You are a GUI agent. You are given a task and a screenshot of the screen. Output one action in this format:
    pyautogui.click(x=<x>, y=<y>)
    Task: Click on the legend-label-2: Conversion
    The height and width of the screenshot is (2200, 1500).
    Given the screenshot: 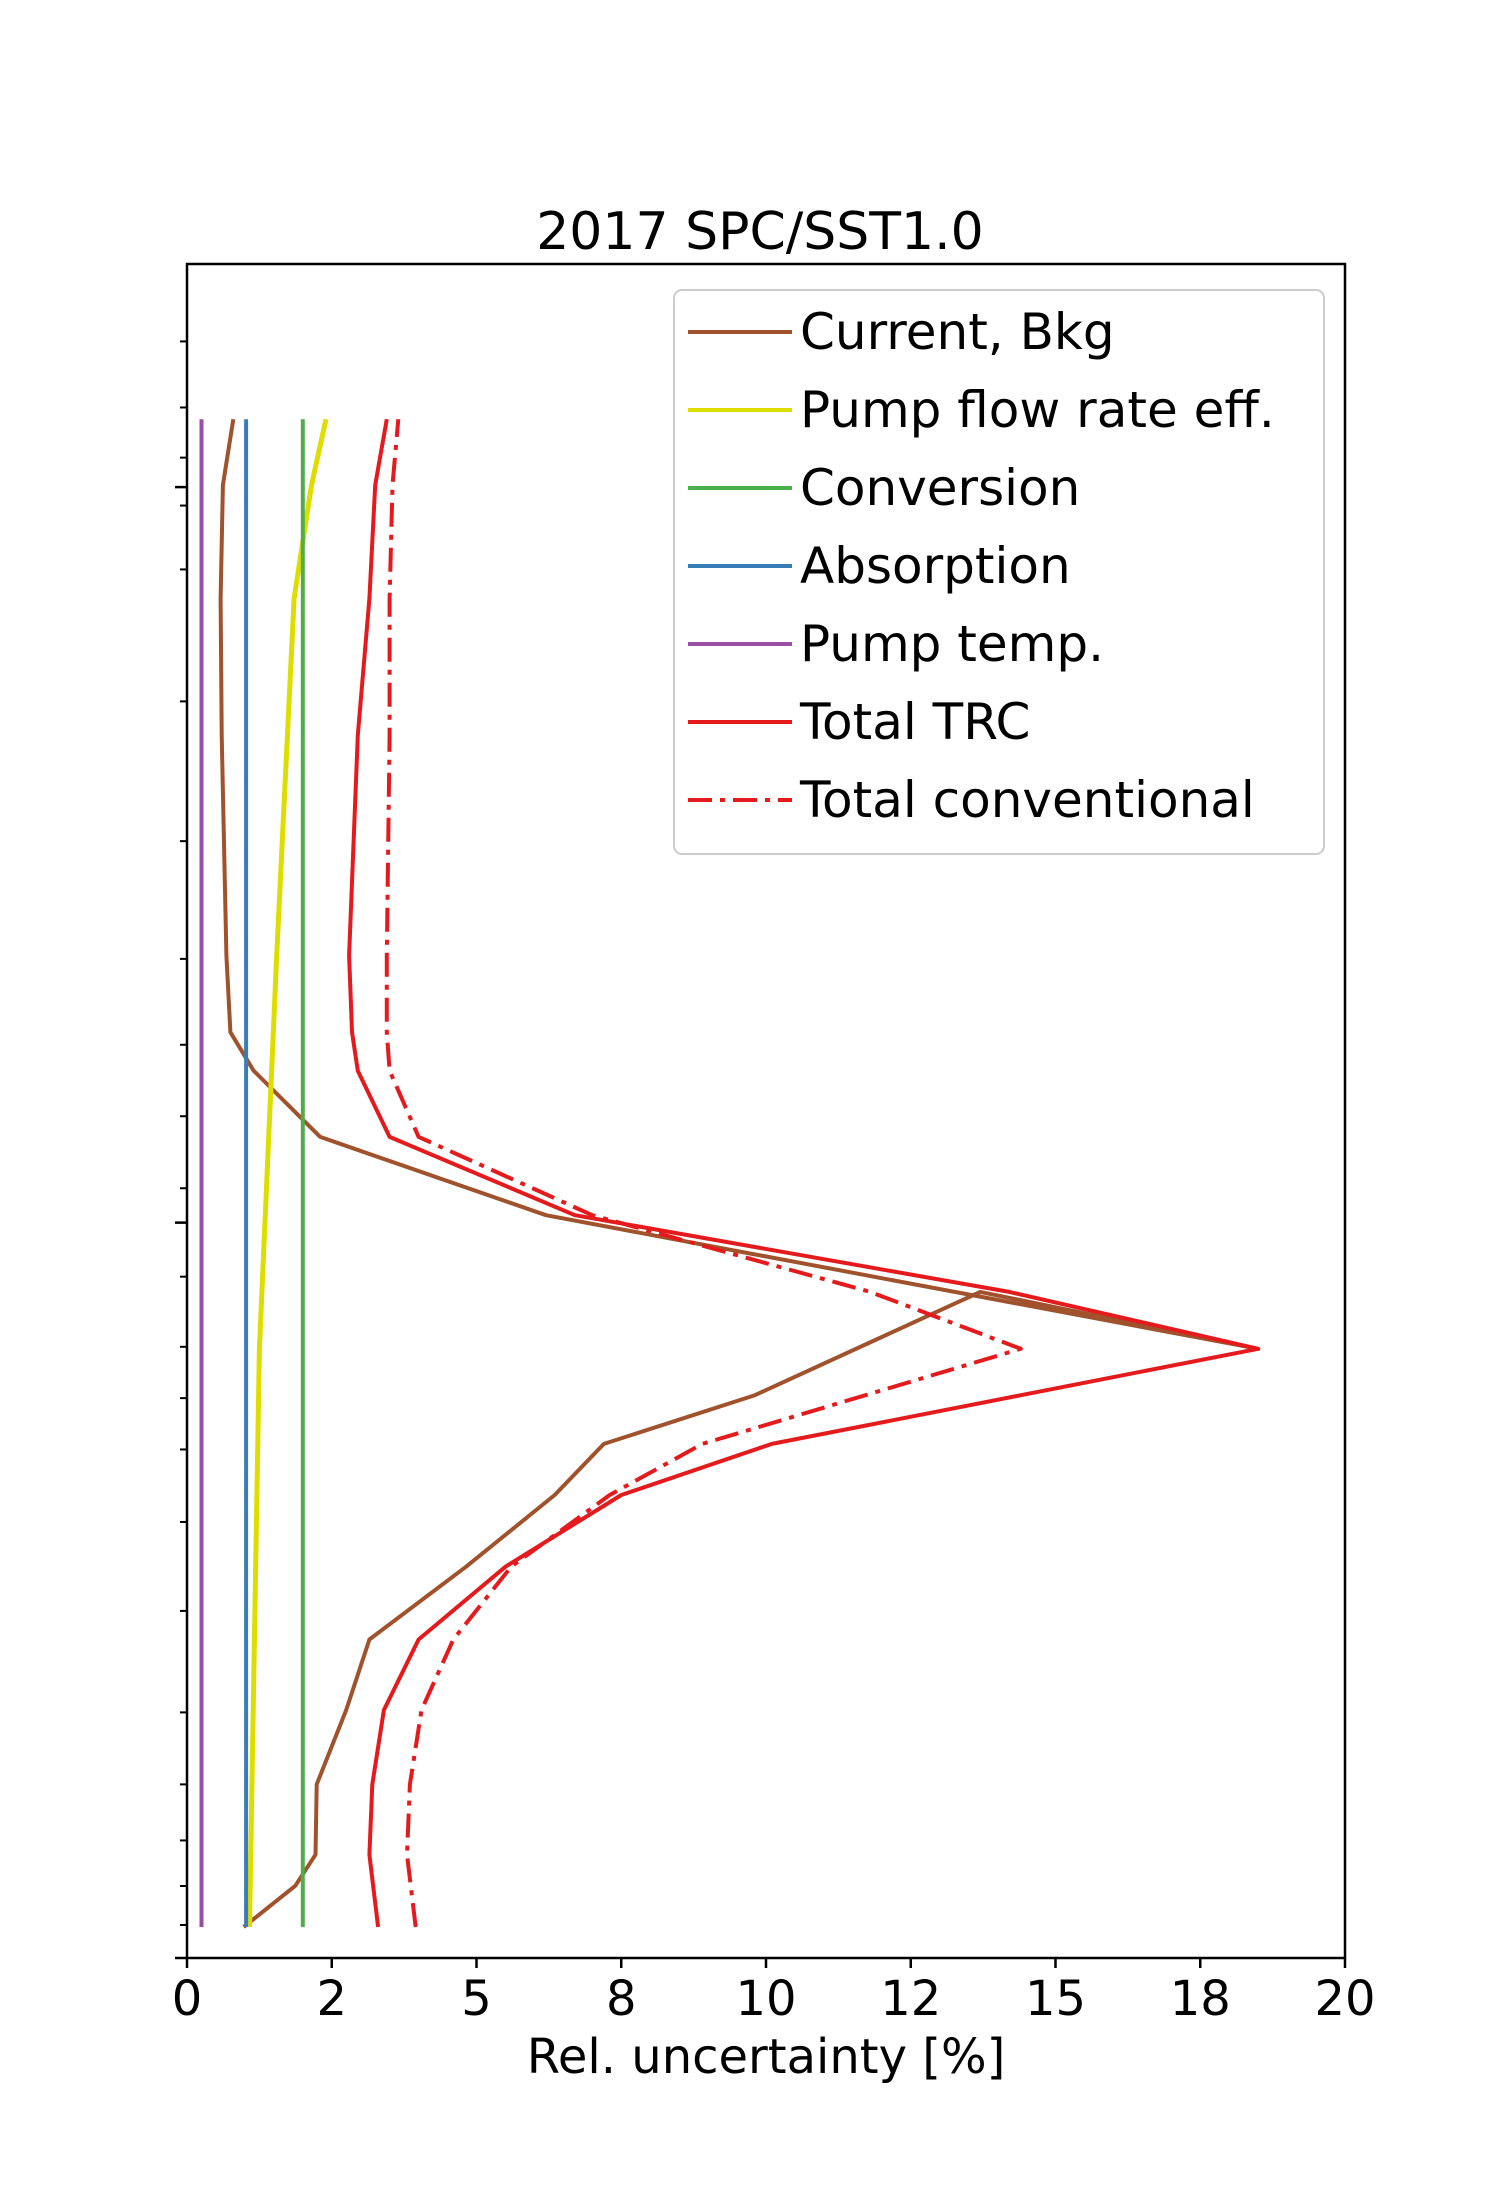 What is the action you would take?
    pyautogui.click(x=940, y=488)
    